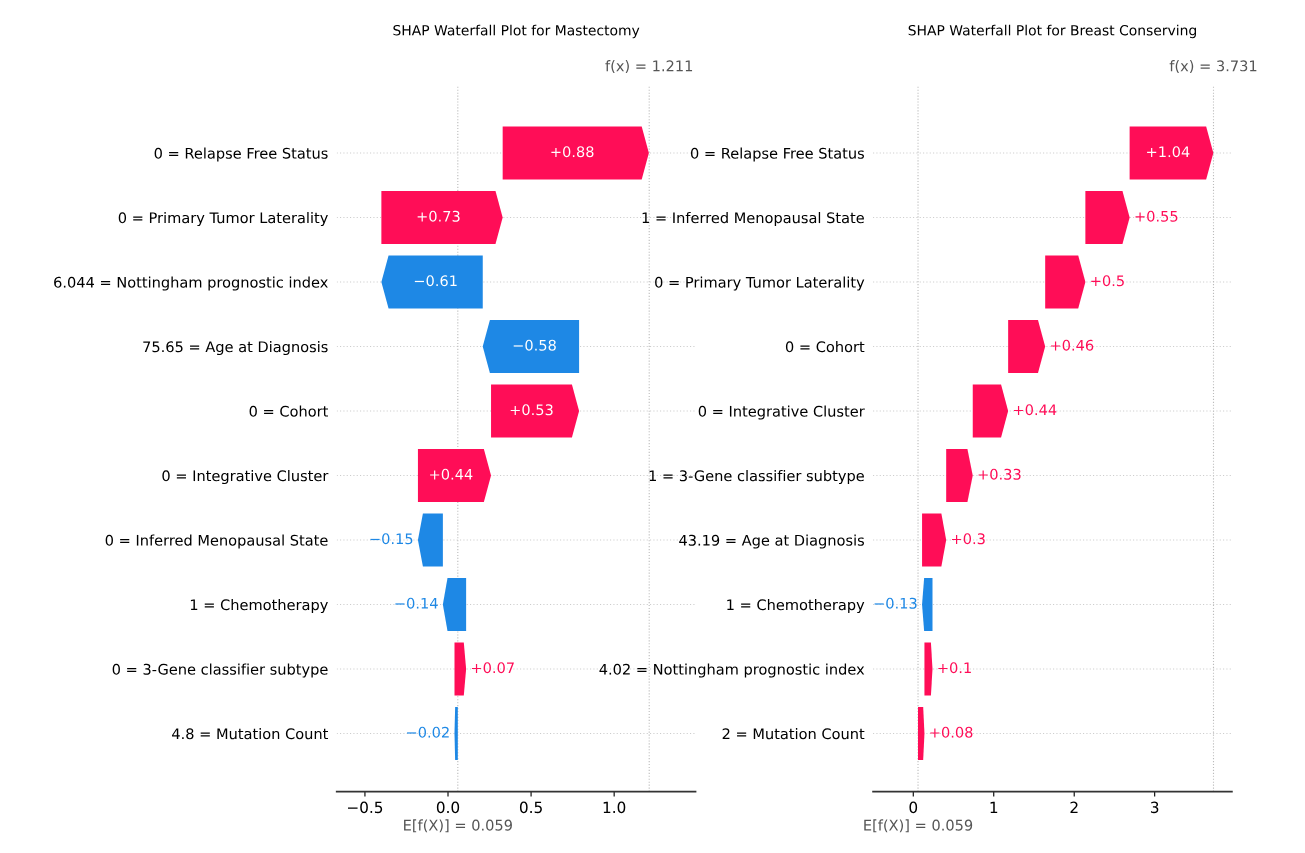  What do you see at coordinates (649, 67) in the screenshot?
I see `ref-line-label: f(x) = 1.211` at bounding box center [649, 67].